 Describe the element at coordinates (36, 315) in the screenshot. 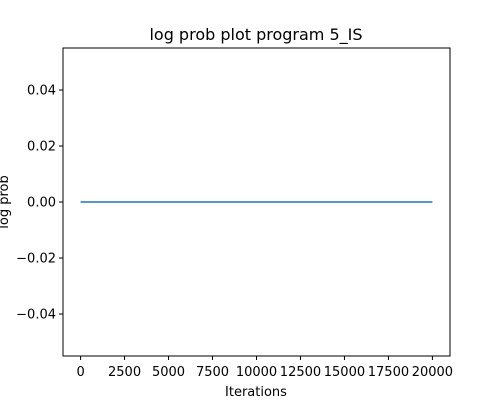

I see `y-tick-label: −0.04` at that location.